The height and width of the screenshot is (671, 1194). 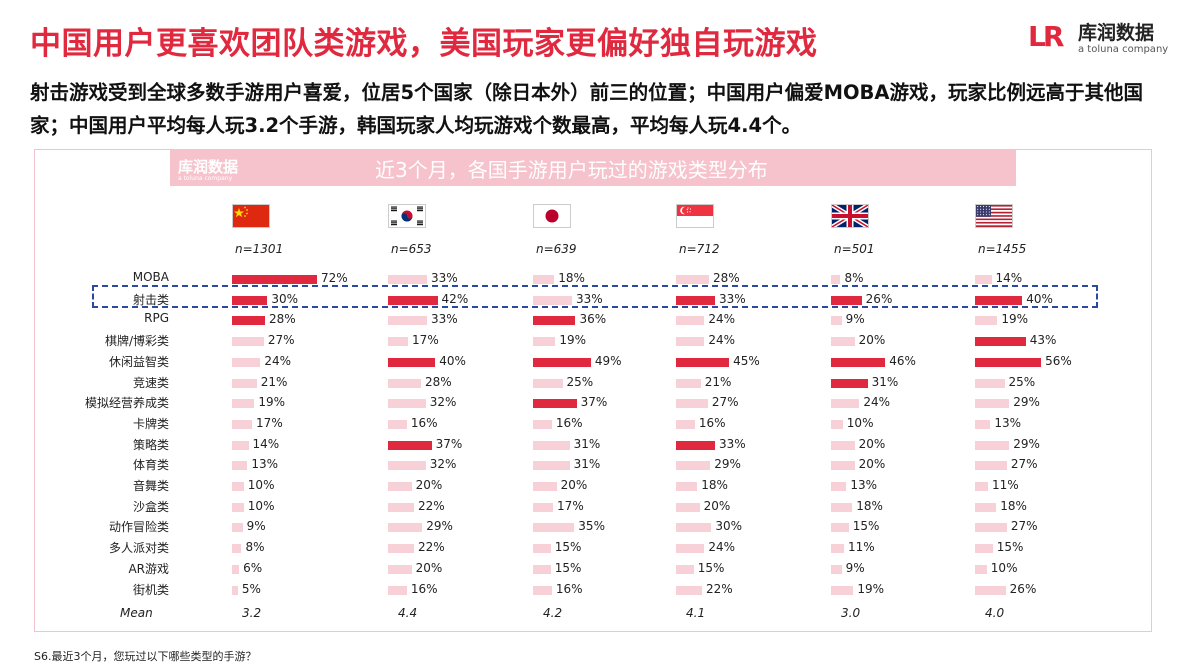 What do you see at coordinates (553, 613) in the screenshot?
I see `mean-value: 4.2` at bounding box center [553, 613].